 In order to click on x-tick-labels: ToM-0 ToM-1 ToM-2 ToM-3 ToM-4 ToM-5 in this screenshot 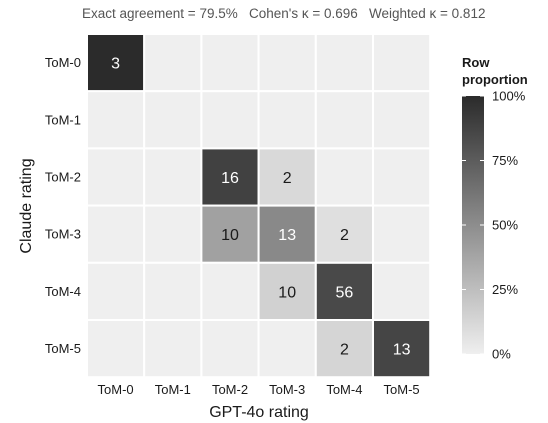, I will do `click(259, 389)`.